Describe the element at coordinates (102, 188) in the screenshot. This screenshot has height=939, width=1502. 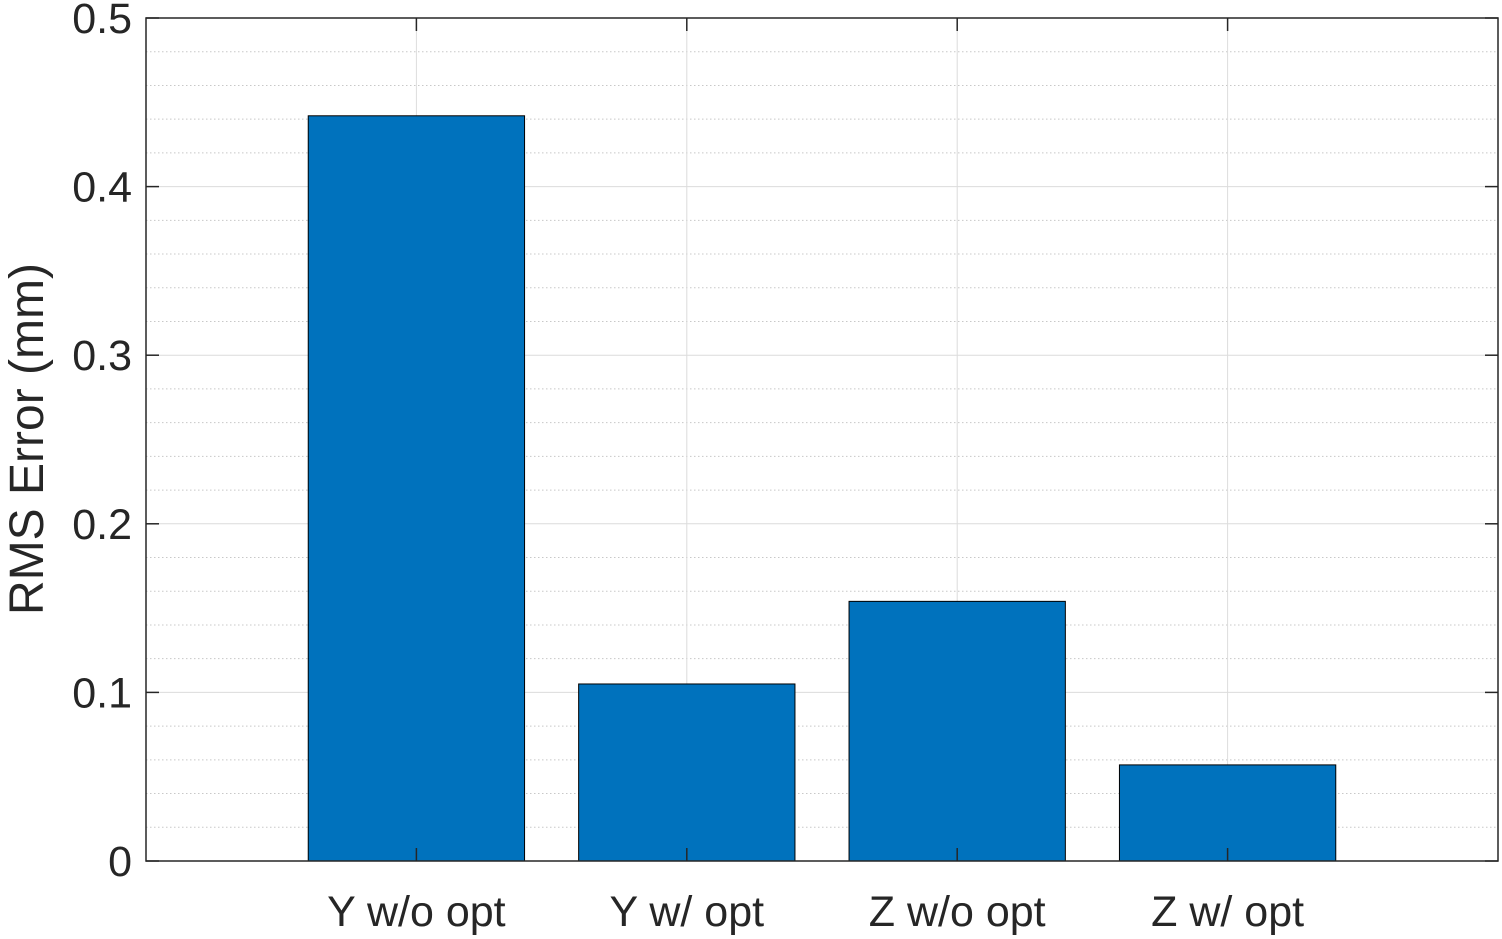
I see `y-tick-label: 0.4` at that location.